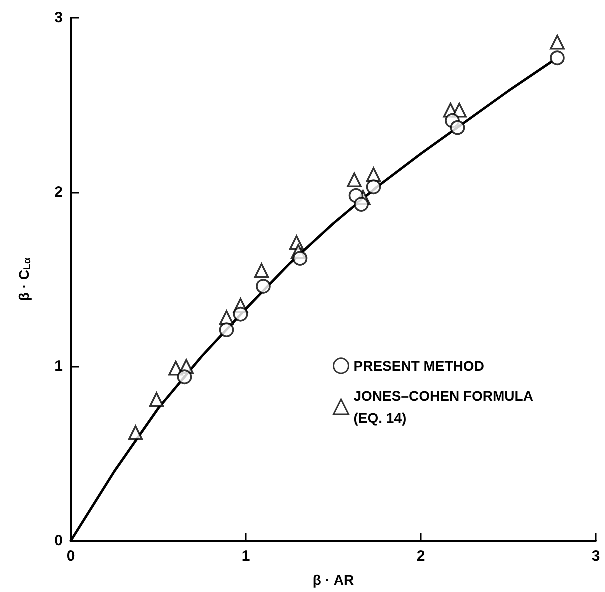 The image size is (605, 592). I want to click on y-tick-label: 0, so click(58, 541).